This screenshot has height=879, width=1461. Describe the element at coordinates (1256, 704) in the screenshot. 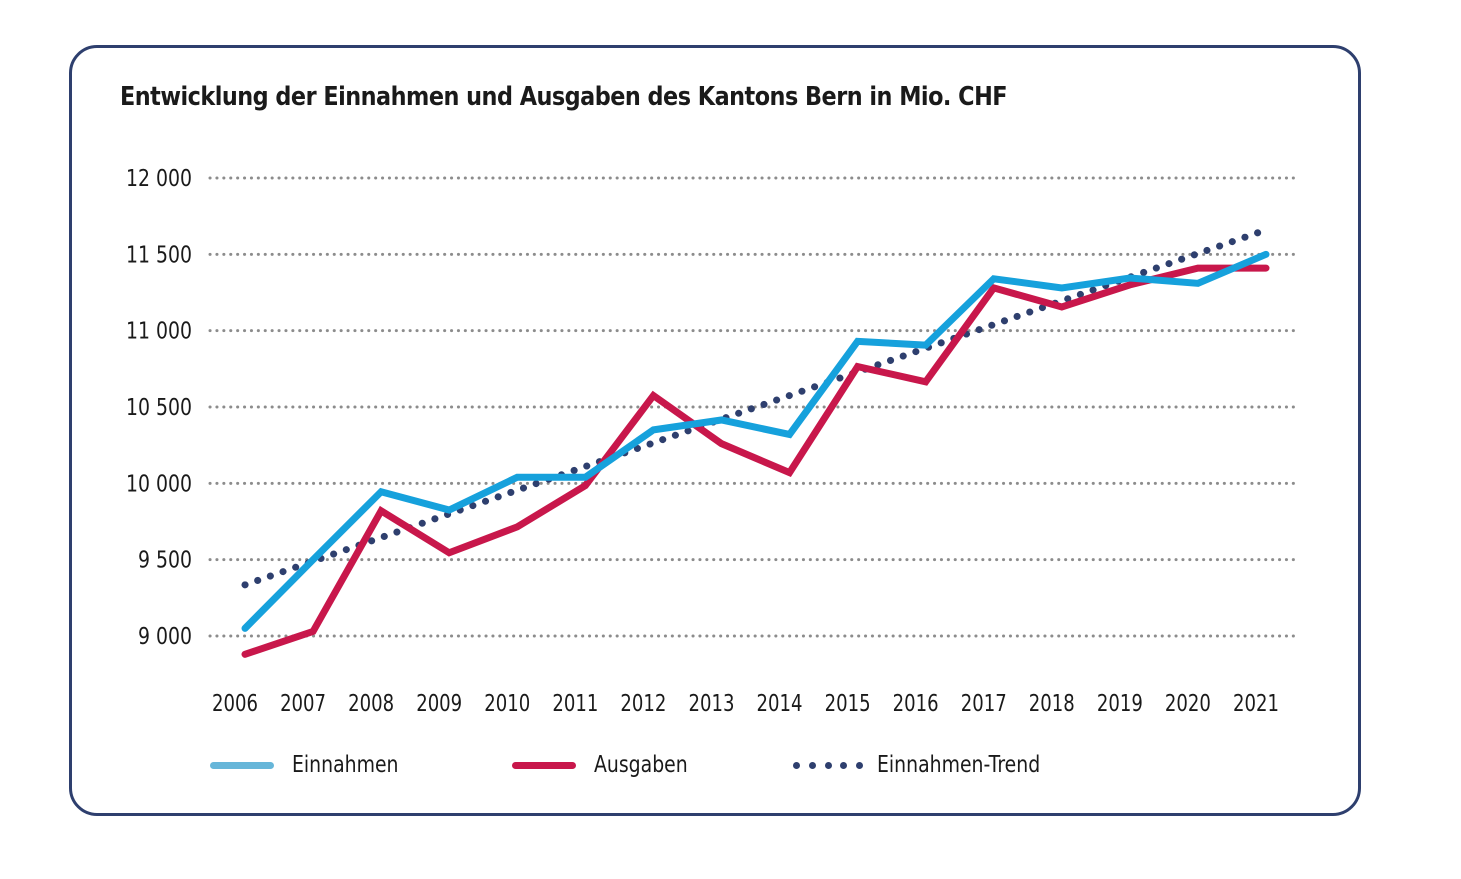

I see `x-tick-label: 2021` at that location.